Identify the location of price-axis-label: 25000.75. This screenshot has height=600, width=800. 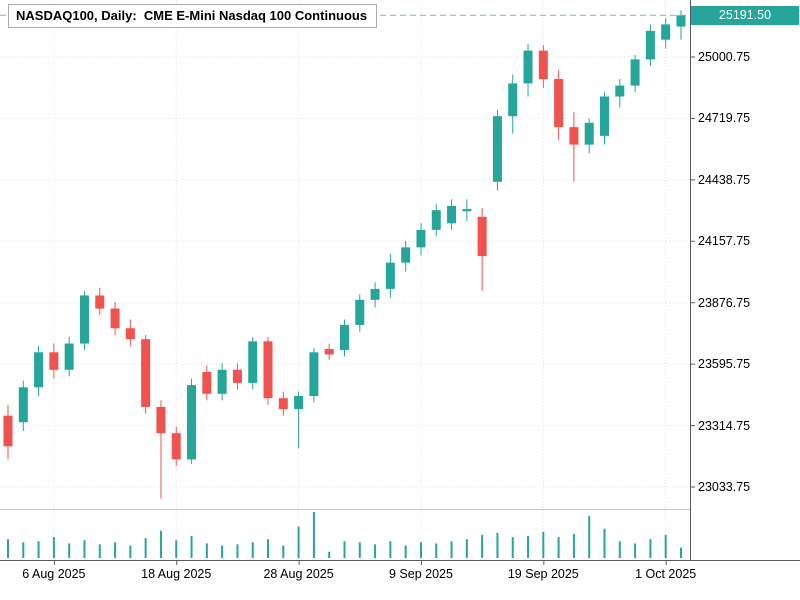
(724, 57).